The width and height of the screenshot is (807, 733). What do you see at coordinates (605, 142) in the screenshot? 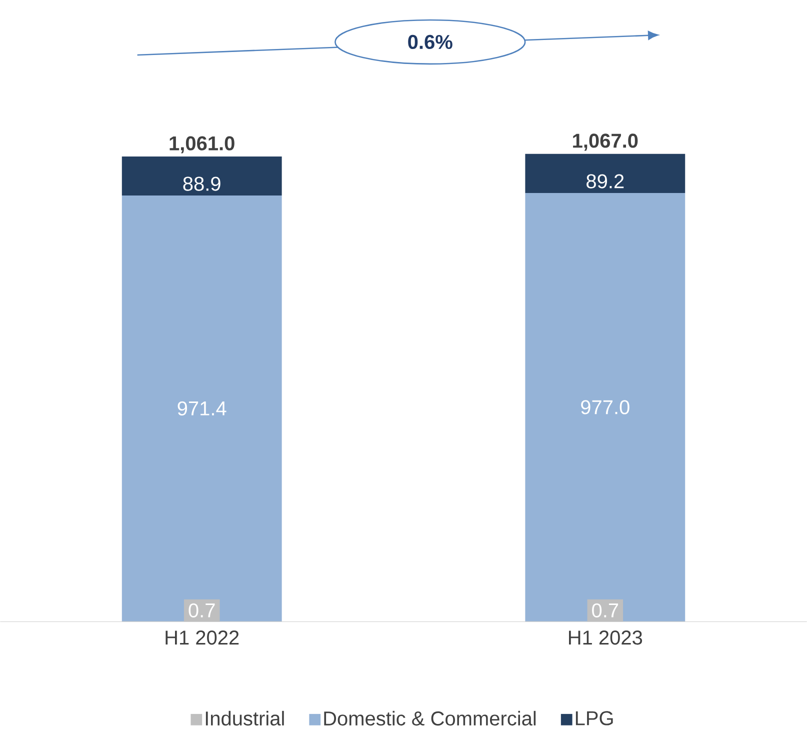
I see `total-label: 1,067.0` at bounding box center [605, 142].